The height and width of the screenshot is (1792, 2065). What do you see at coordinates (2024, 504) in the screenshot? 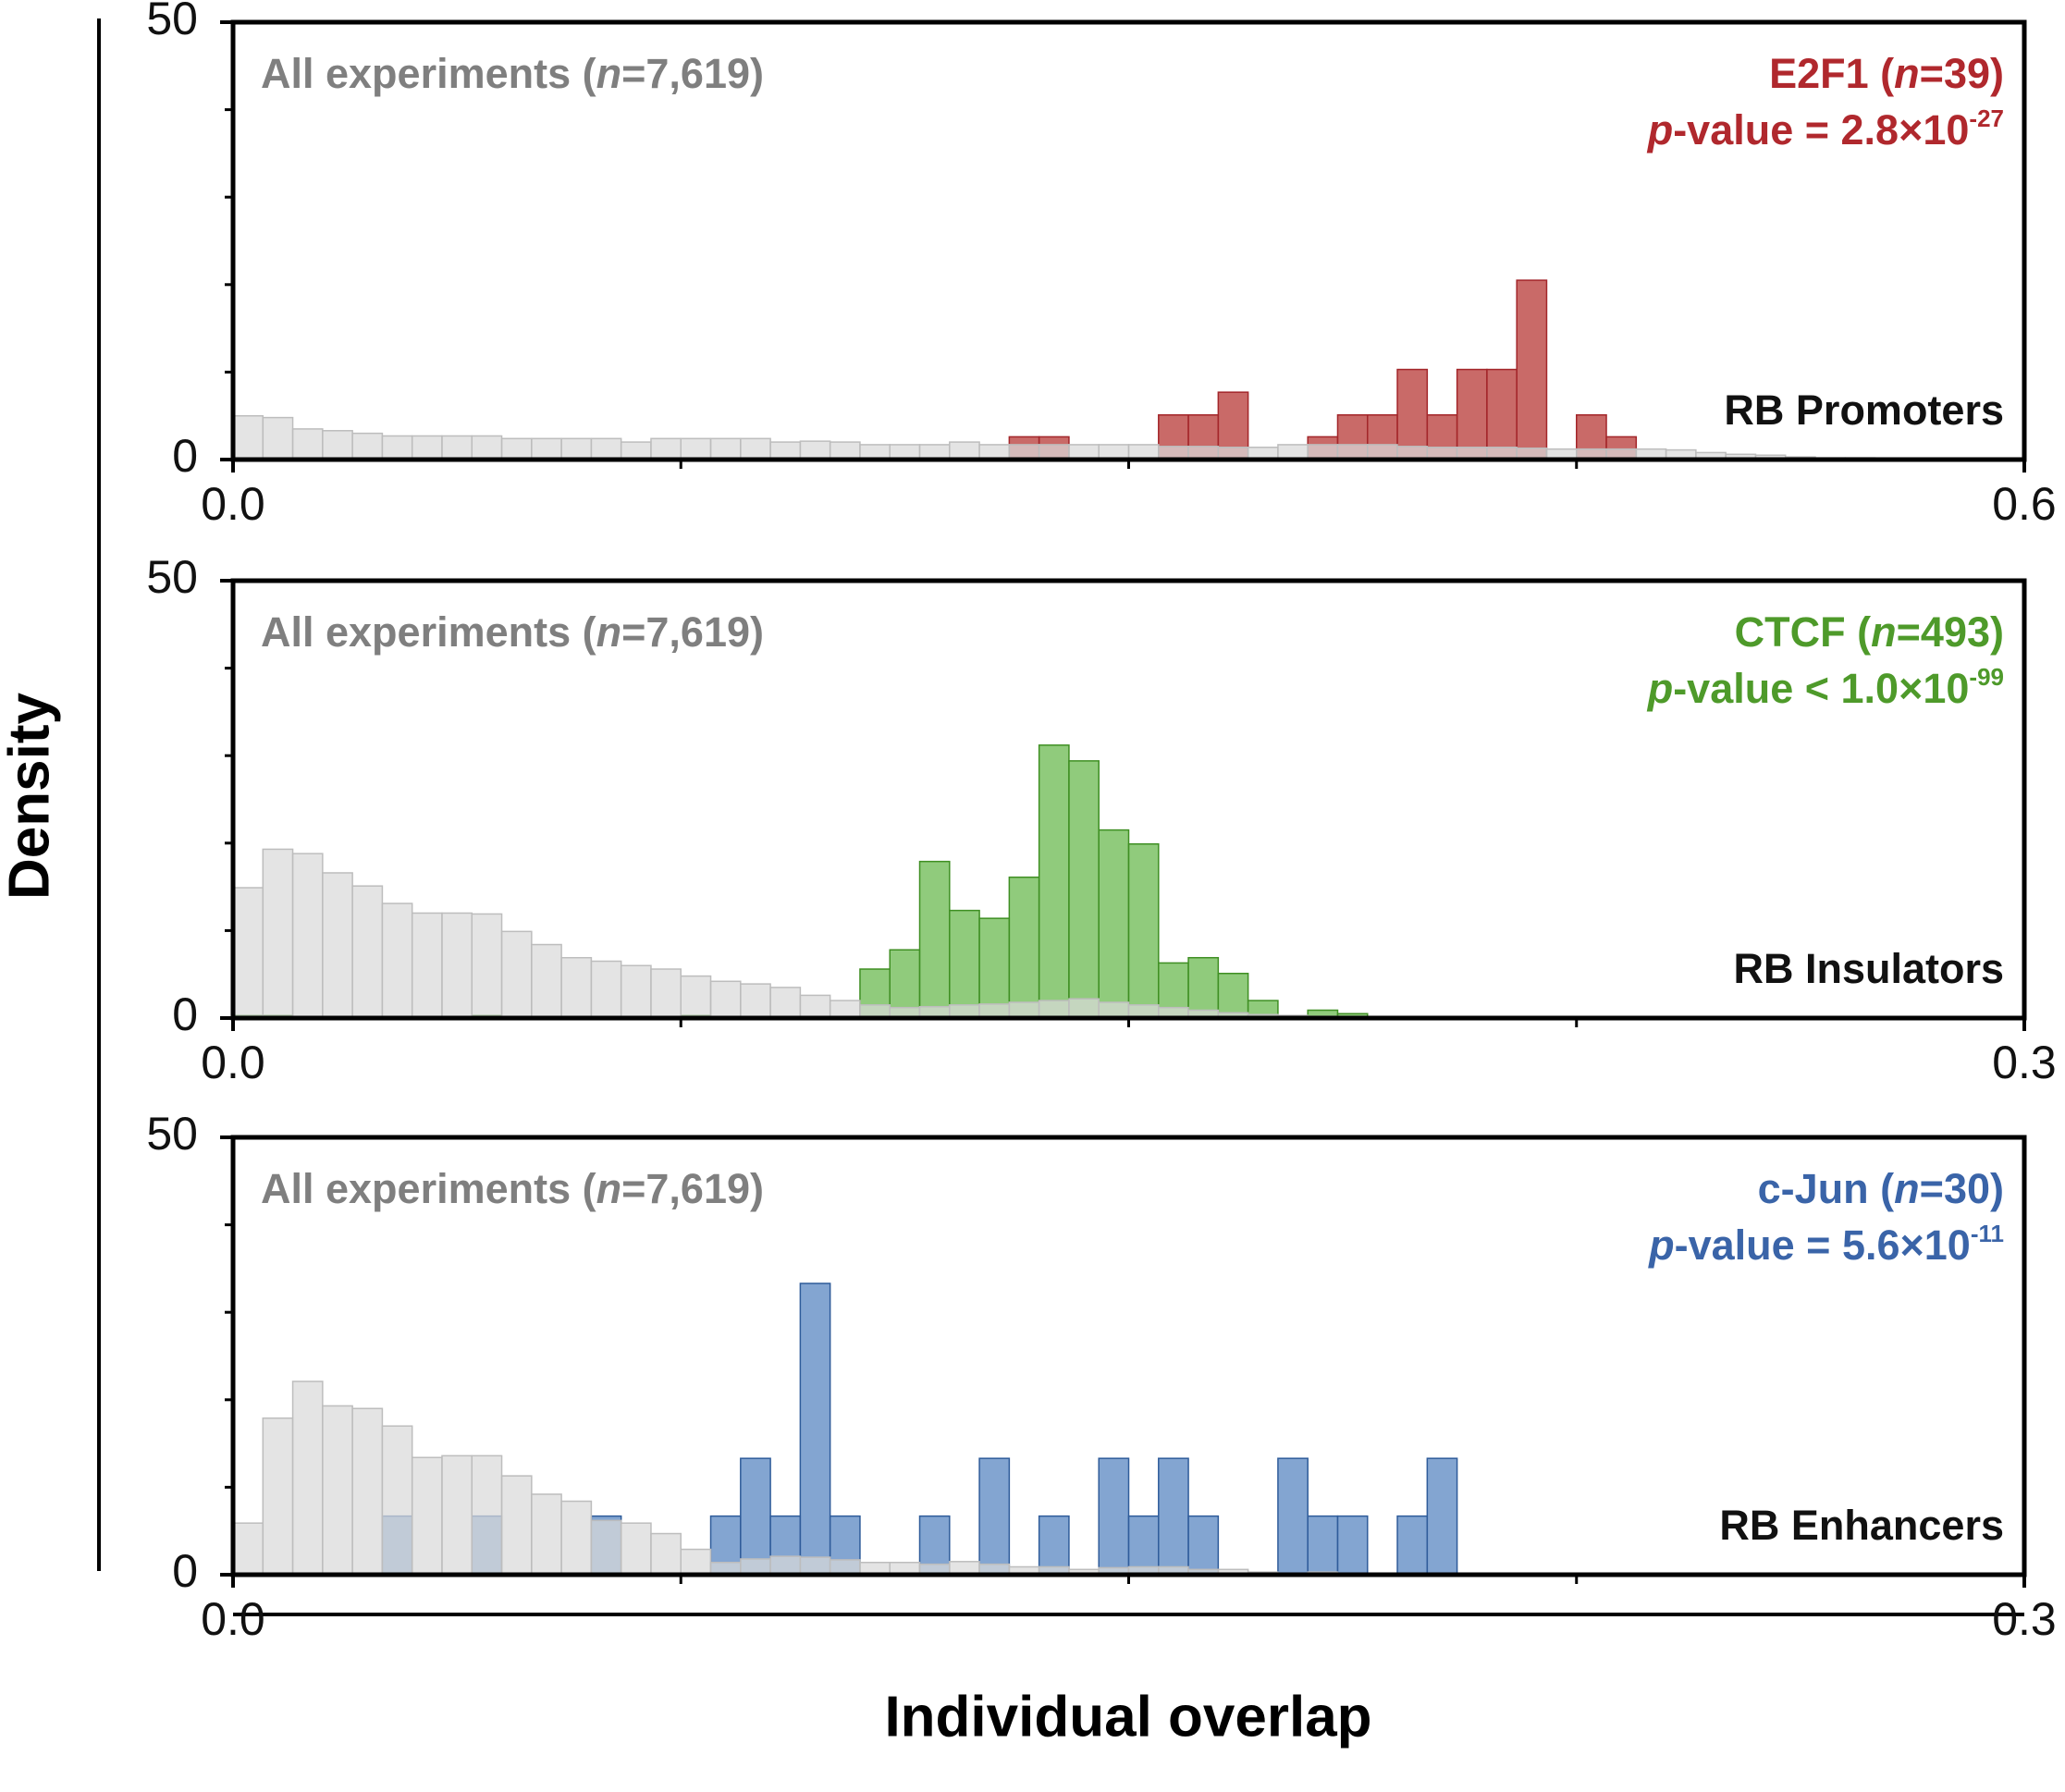
I see `x-tick-label: 0.6` at bounding box center [2024, 504].